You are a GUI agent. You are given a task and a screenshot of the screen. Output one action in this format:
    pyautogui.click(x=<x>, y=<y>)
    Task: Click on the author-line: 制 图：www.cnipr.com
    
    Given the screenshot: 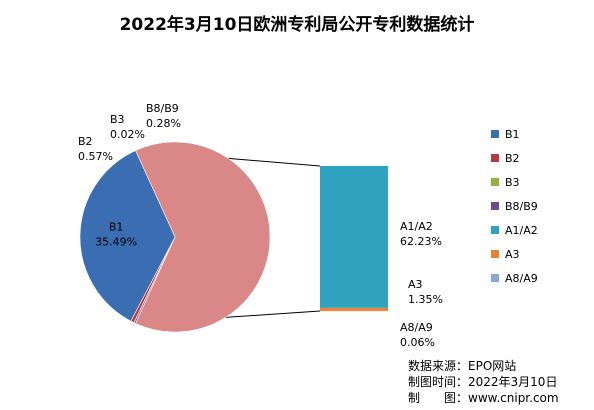 What is the action you would take?
    pyautogui.click(x=483, y=398)
    